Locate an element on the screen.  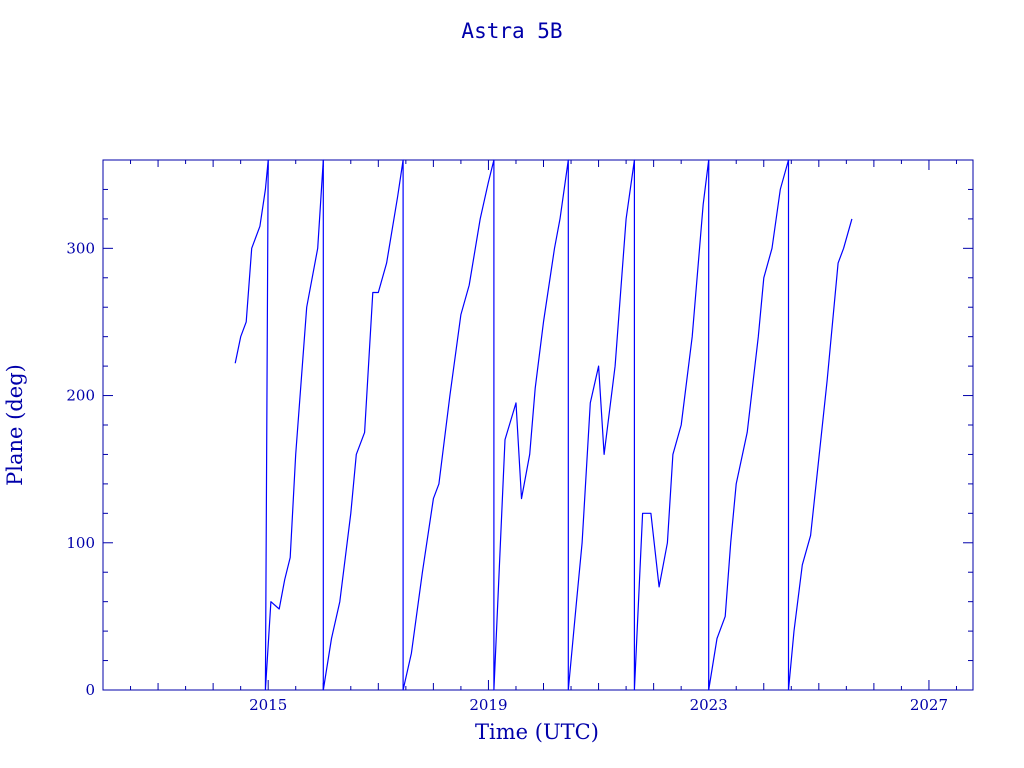
y-axis-label: Plane (deg) is located at coordinates (15, 425).